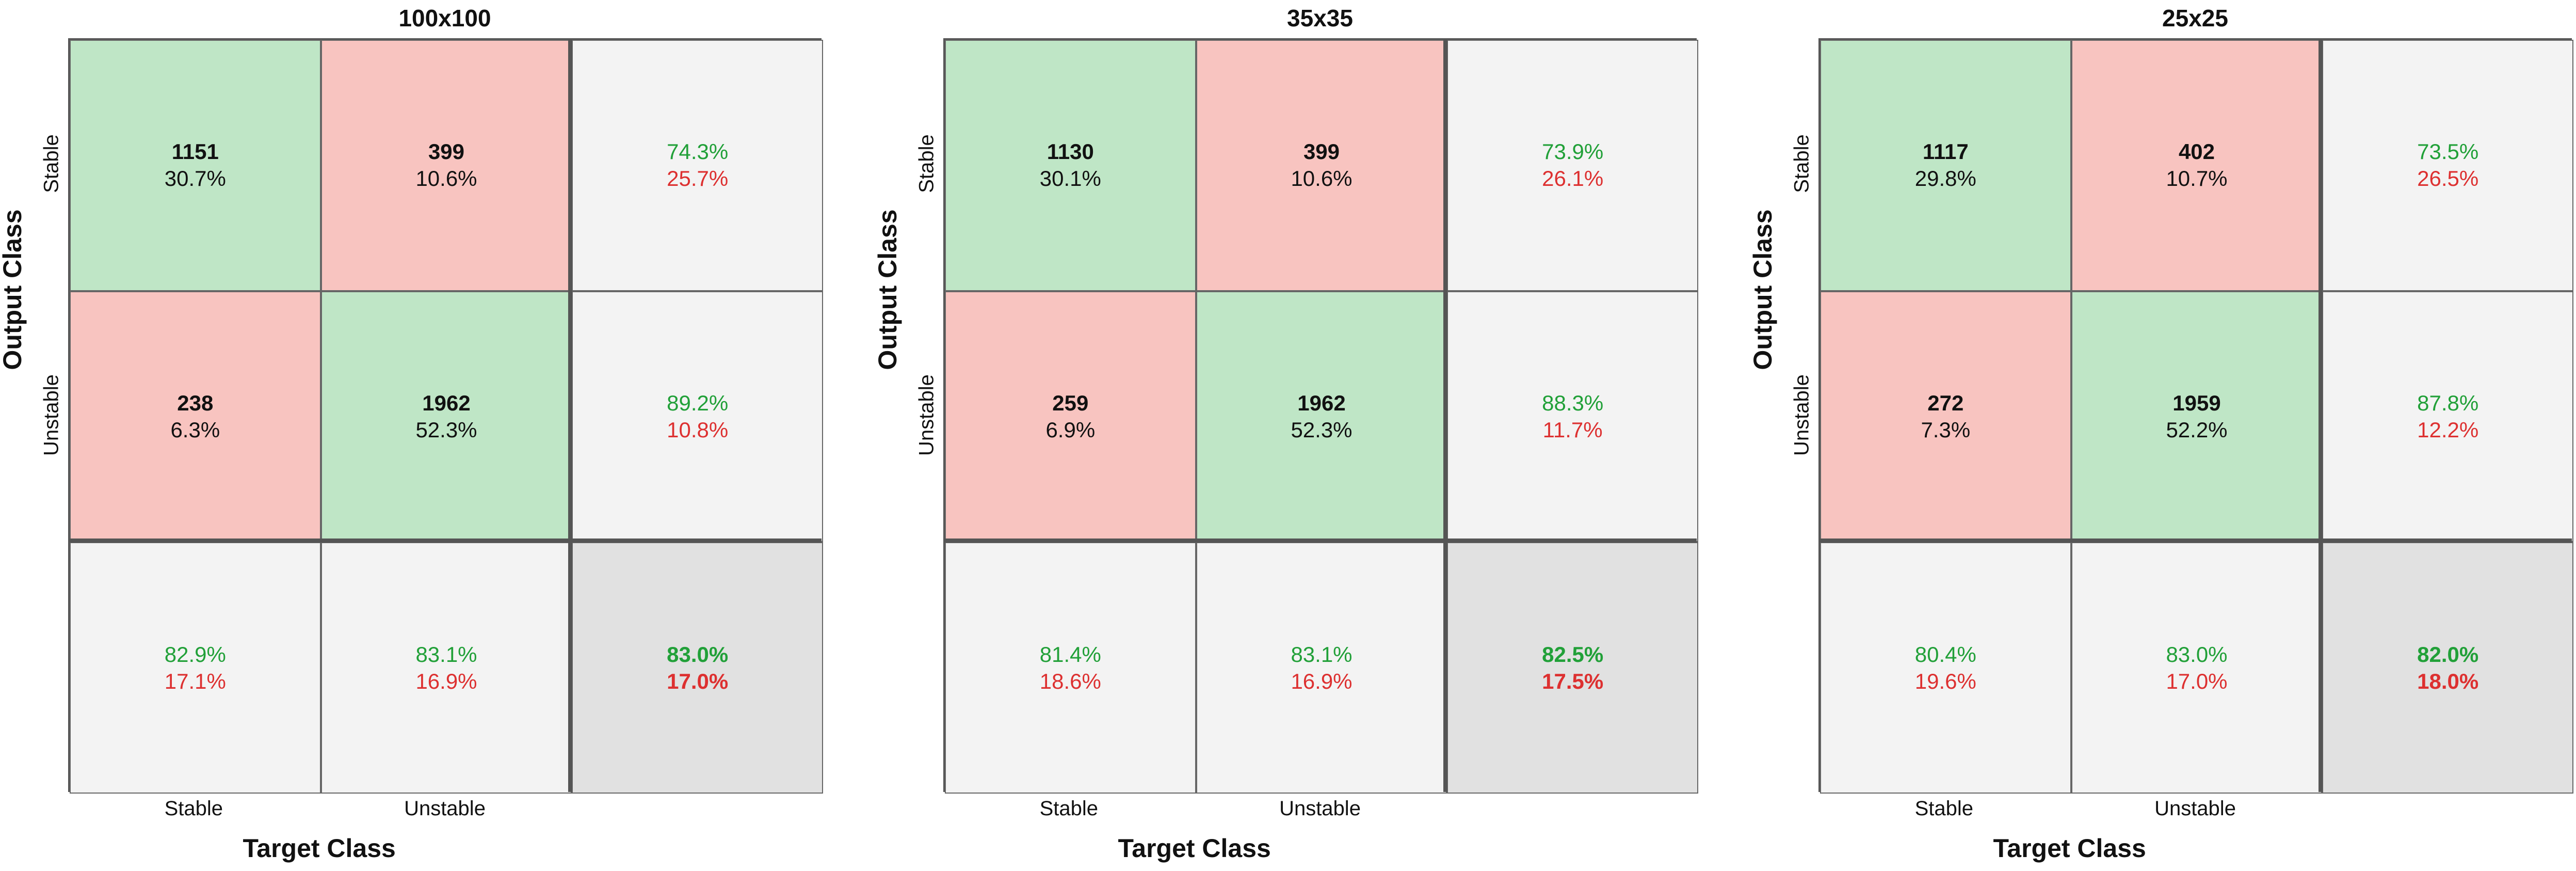  What do you see at coordinates (2195, 18) in the screenshot?
I see `panel-title: 25x25` at bounding box center [2195, 18].